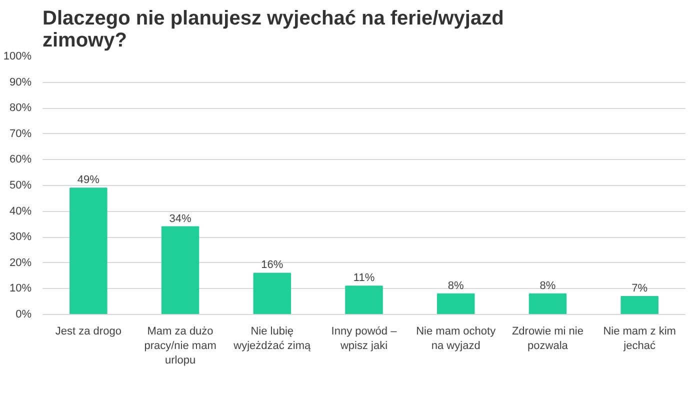 This screenshot has height=394, width=700. What do you see at coordinates (273, 30) in the screenshot?
I see `chart-title: Dlaczego nie planujesz wyjechać na ferie/wyjazd zimowy?` at bounding box center [273, 30].